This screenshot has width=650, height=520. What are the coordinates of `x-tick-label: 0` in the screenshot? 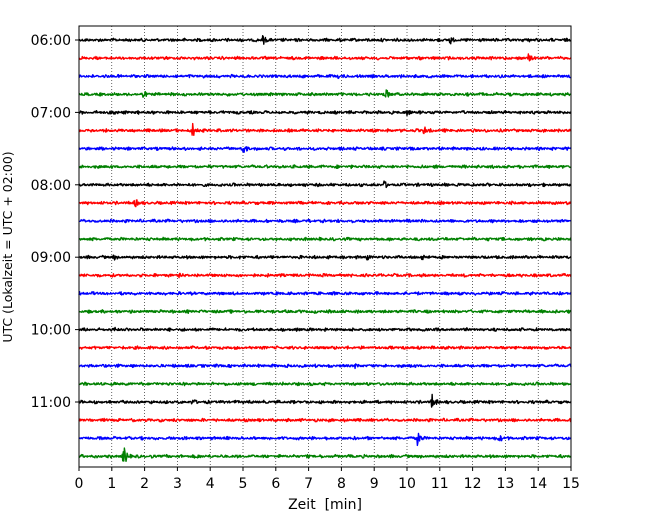 It's located at (79, 484).